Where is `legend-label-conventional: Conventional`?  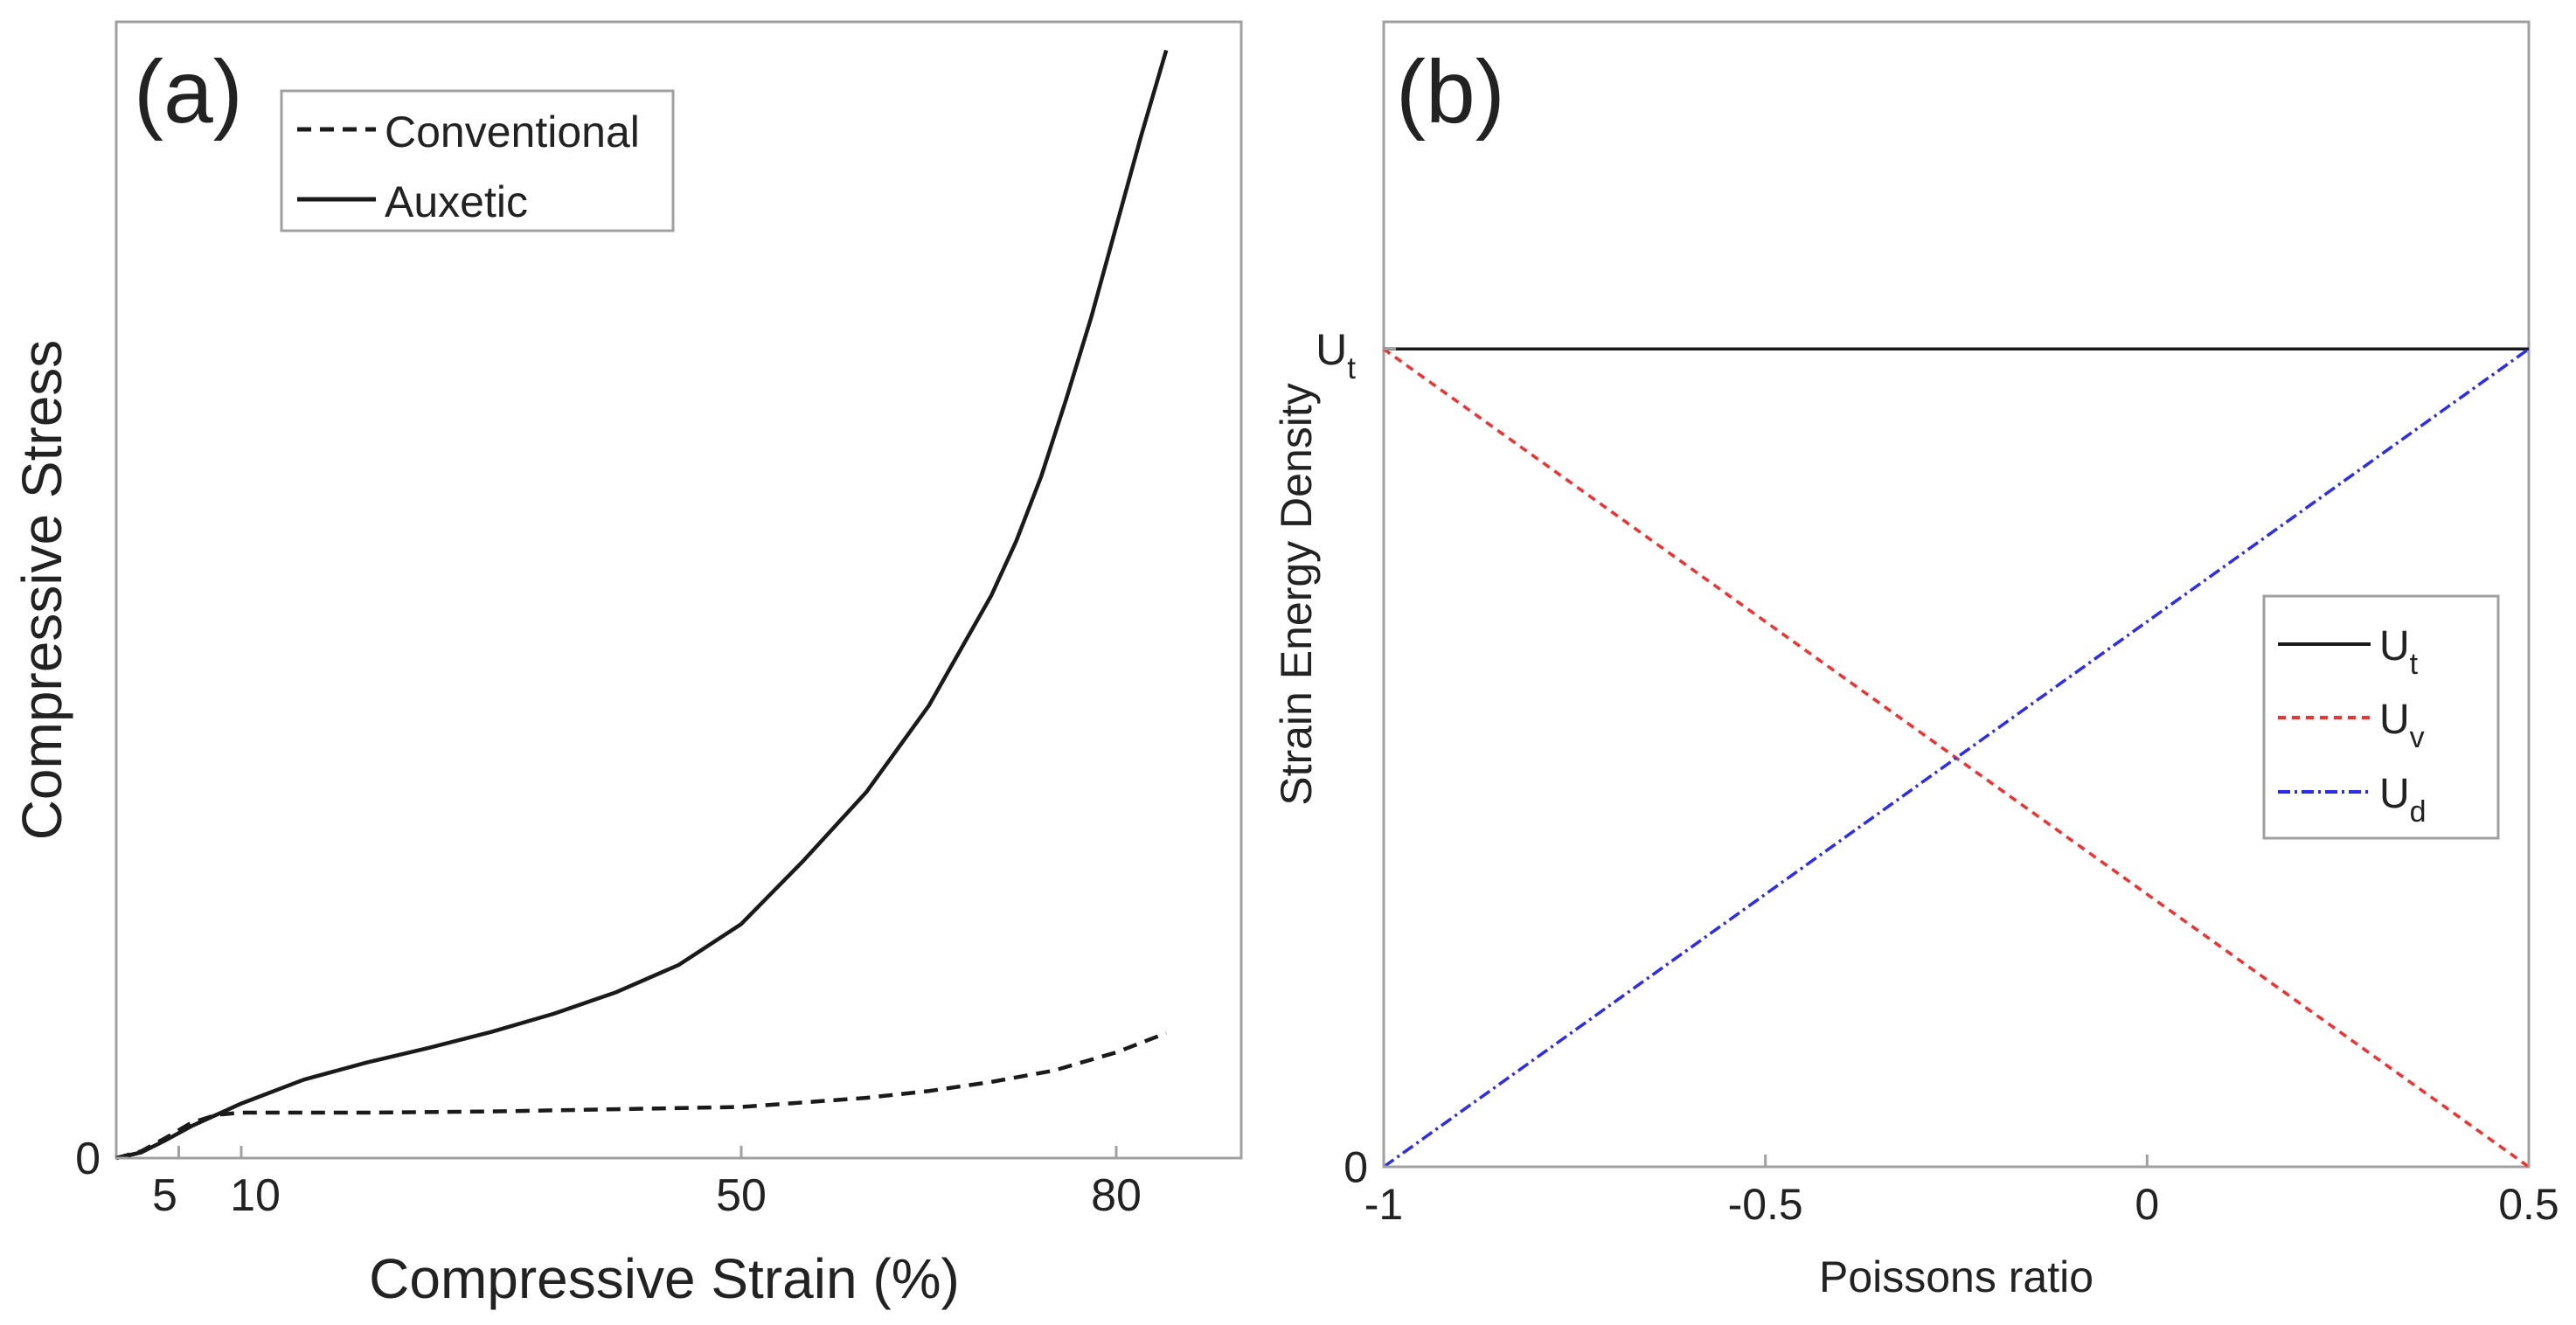
legend-label-conventional: Conventional is located at coordinates (512, 132).